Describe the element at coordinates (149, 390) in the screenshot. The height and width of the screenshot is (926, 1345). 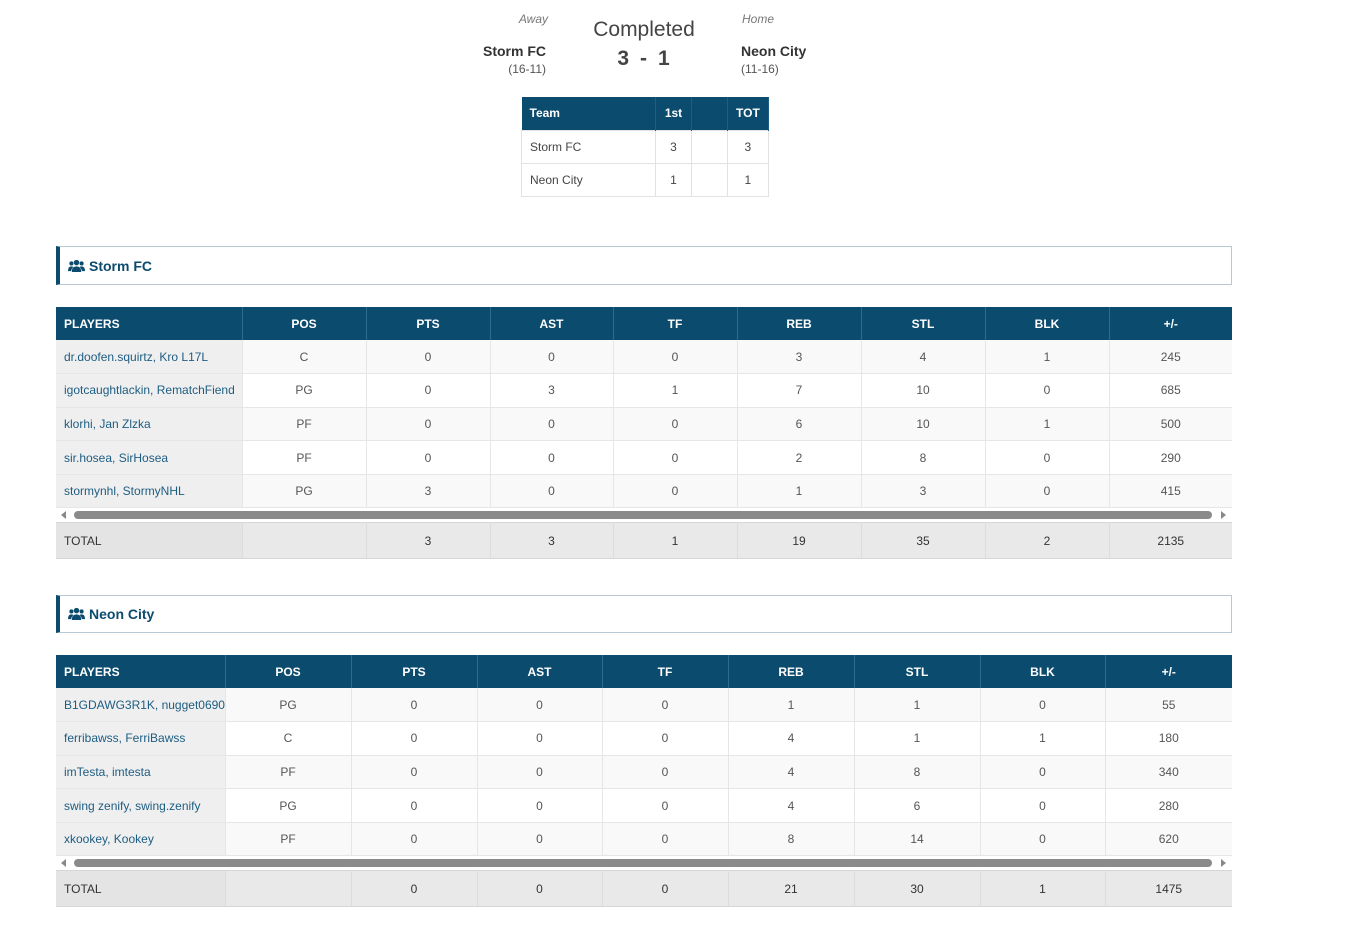
I see `player-link: igotcaughtlackin, RematchFiend` at that location.